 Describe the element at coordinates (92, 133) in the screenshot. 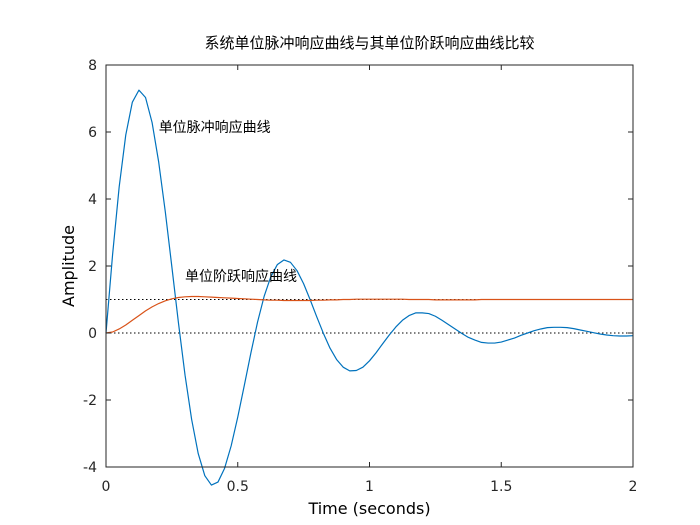

I see `y-tick-label: 6` at that location.